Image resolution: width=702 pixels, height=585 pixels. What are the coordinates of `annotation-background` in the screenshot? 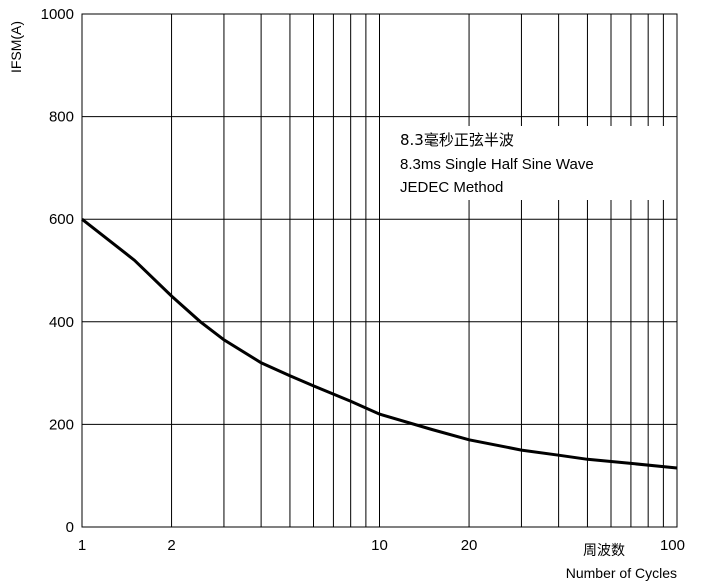 It's located at (531, 163).